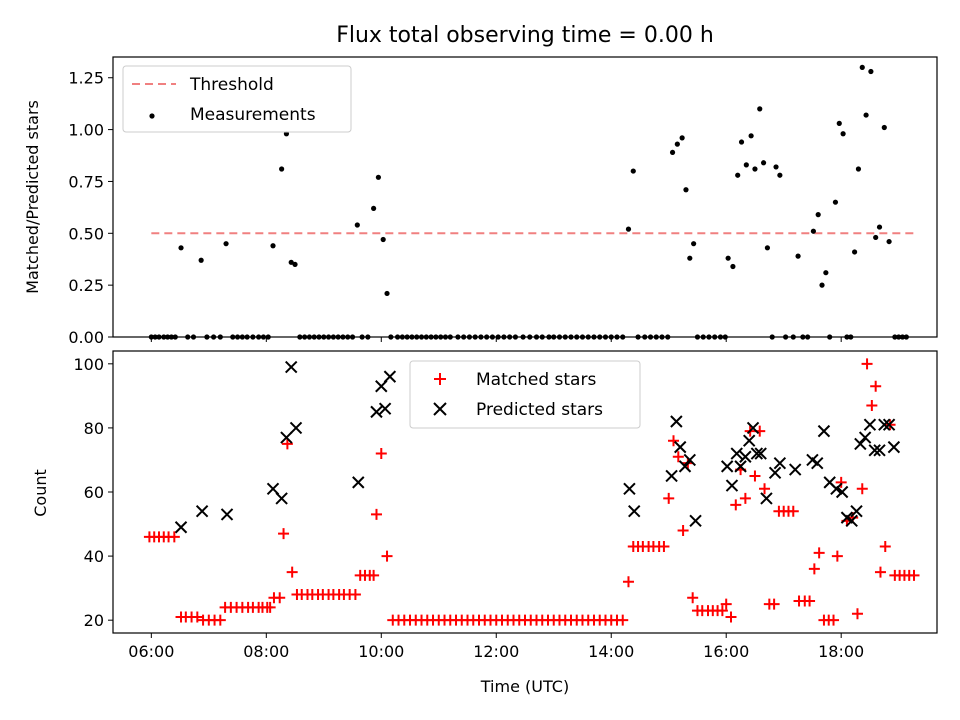 The image size is (960, 720). Describe the element at coordinates (86, 285) in the screenshot. I see `top-y-tick-label: 0.25` at that location.